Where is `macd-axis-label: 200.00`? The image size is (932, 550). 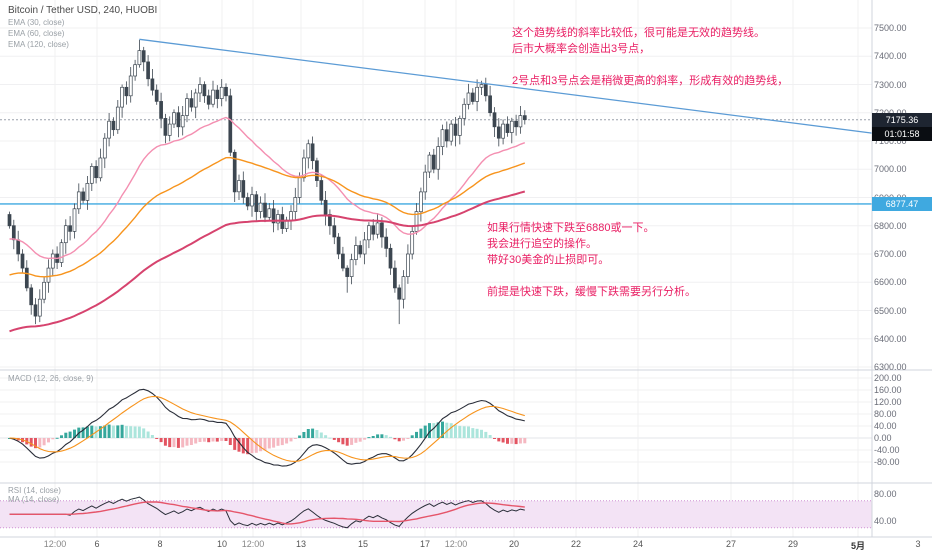
macd-axis-label: 200.00 is located at coordinates (888, 378).